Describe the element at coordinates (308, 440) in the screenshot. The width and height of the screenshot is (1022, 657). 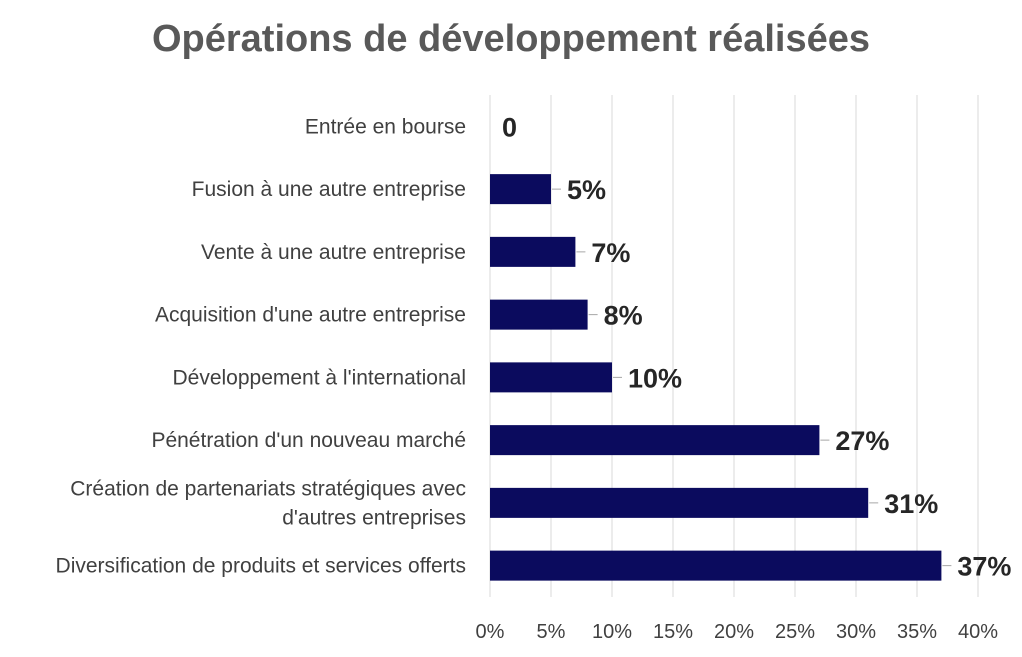
I see `category-label: Pénétration d'un nouveau marché` at that location.